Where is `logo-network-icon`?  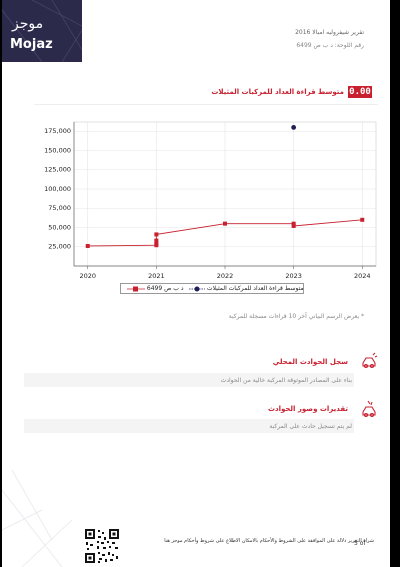
logo-network-icon is located at coordinates (42, 31).